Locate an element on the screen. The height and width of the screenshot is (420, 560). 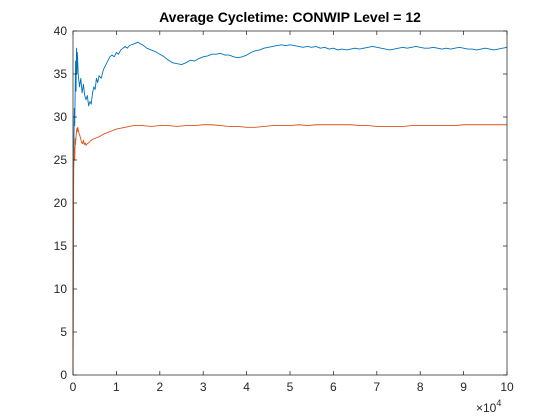
x-axis-exponent-label: ×10⁴ is located at coordinates (488, 406).